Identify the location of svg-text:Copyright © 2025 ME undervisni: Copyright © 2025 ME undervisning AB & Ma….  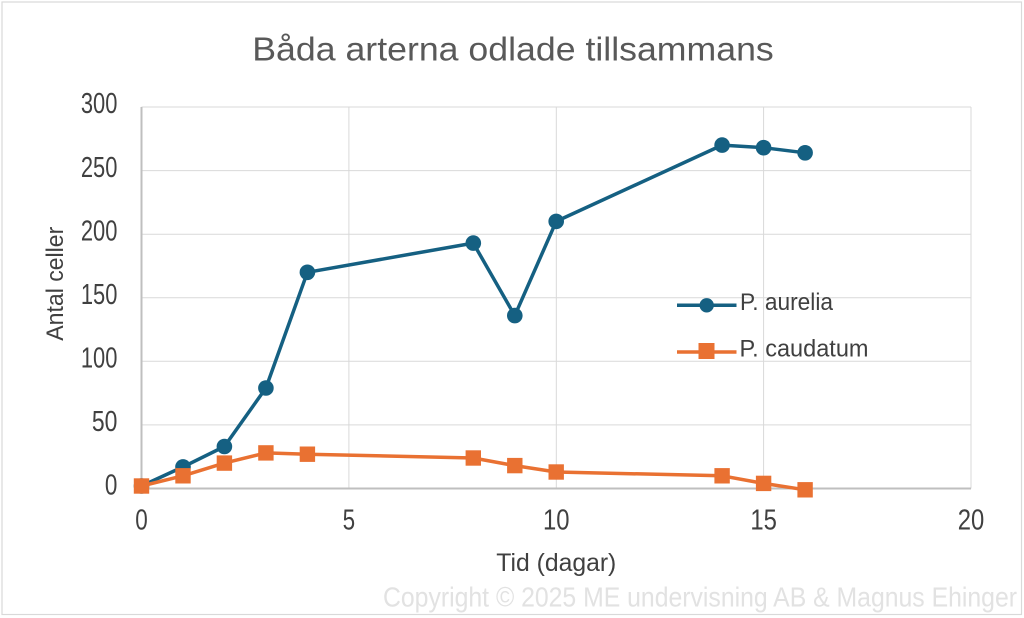
(700, 597).